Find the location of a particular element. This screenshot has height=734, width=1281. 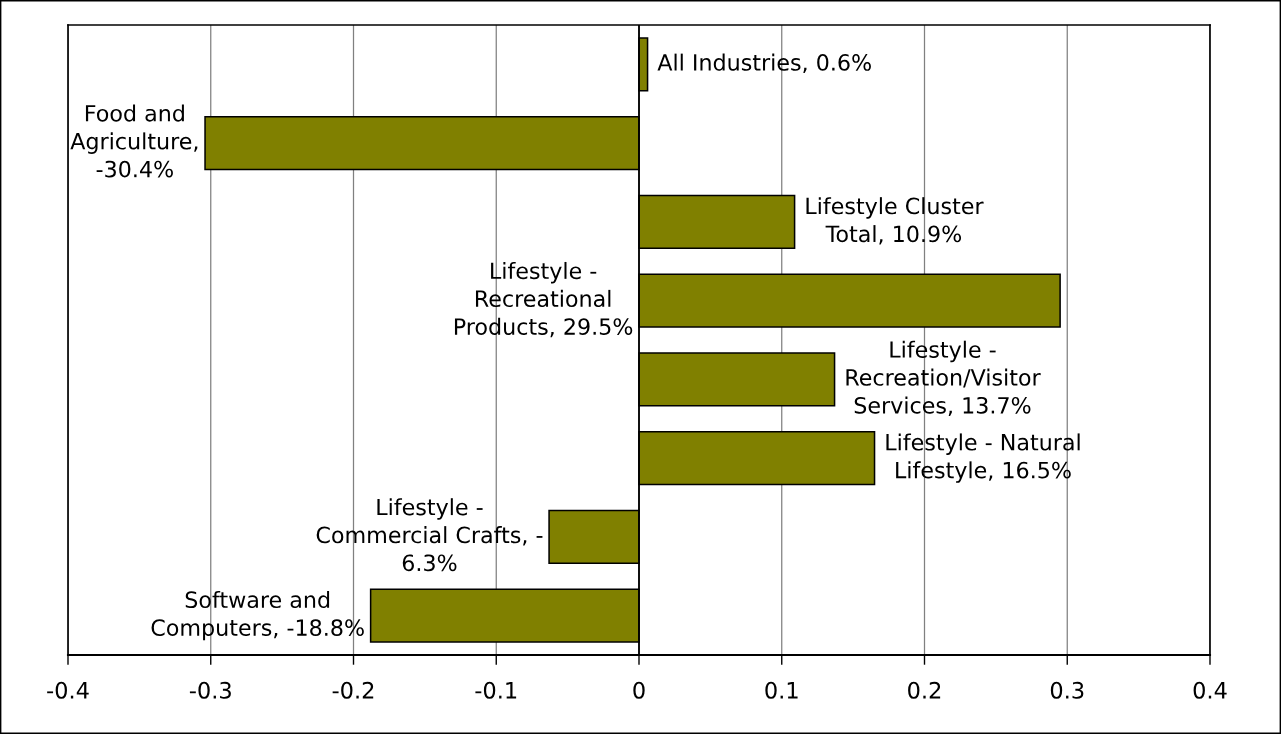

data-label: Software and Computers, -18.8% is located at coordinates (257, 615).